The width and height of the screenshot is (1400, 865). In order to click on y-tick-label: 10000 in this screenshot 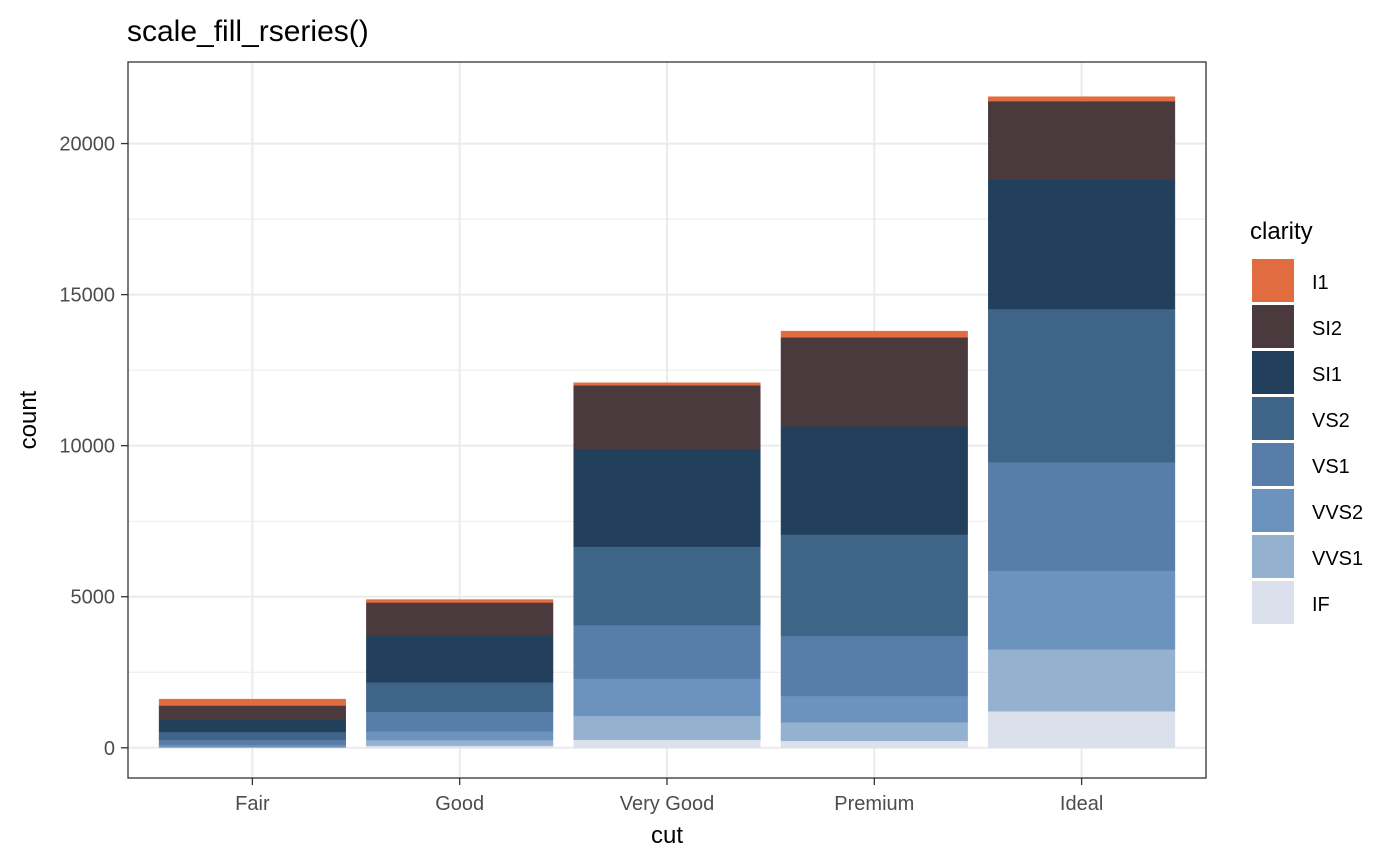, I will do `click(87, 447)`.